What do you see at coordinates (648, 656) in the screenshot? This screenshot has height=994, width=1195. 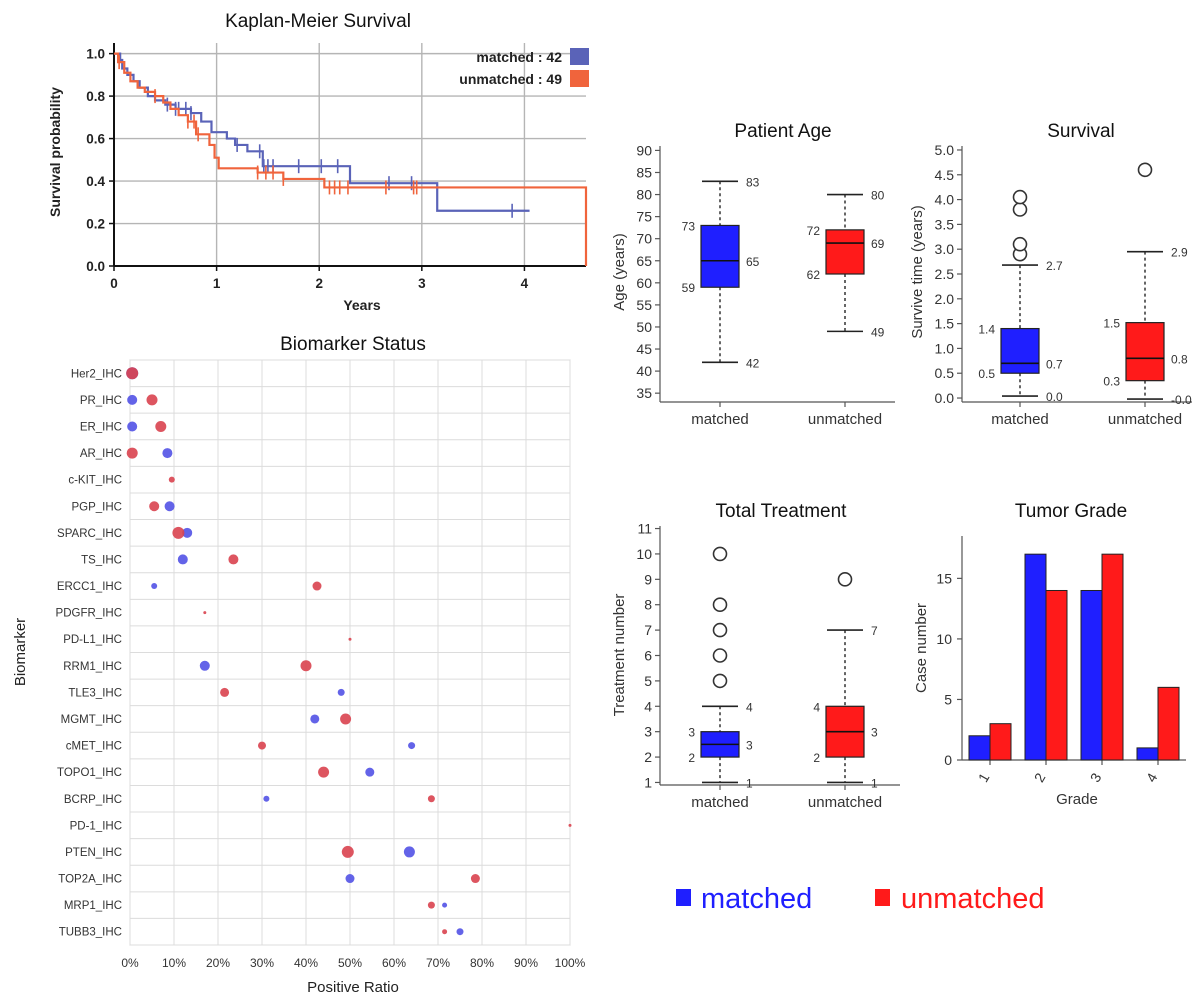 I see `y-tick-label: 6` at bounding box center [648, 656].